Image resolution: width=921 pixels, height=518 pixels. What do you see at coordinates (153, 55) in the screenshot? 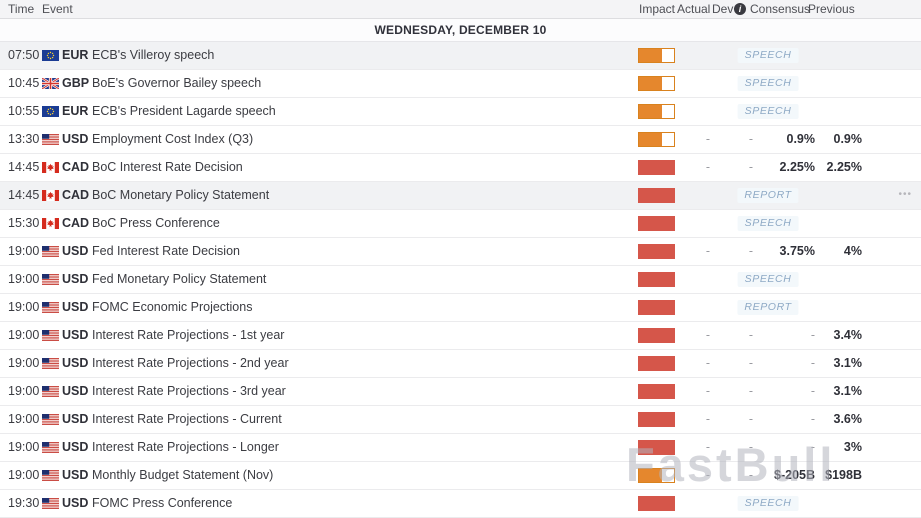
I see `event-title: ECB's Villeroy speech` at bounding box center [153, 55].